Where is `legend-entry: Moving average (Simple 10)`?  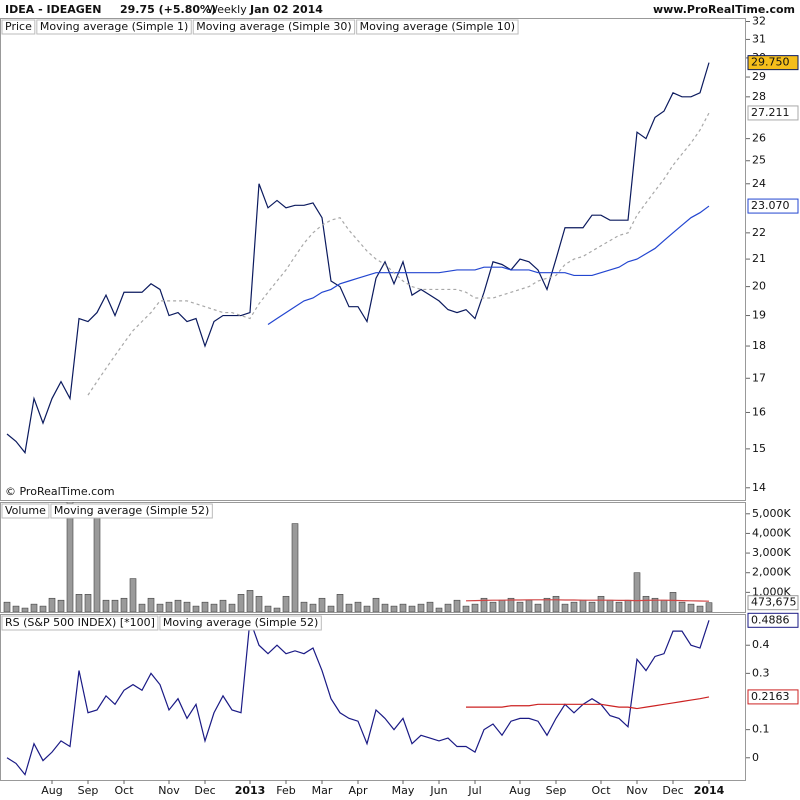 legend-entry: Moving average (Simple 10) is located at coordinates (437, 26).